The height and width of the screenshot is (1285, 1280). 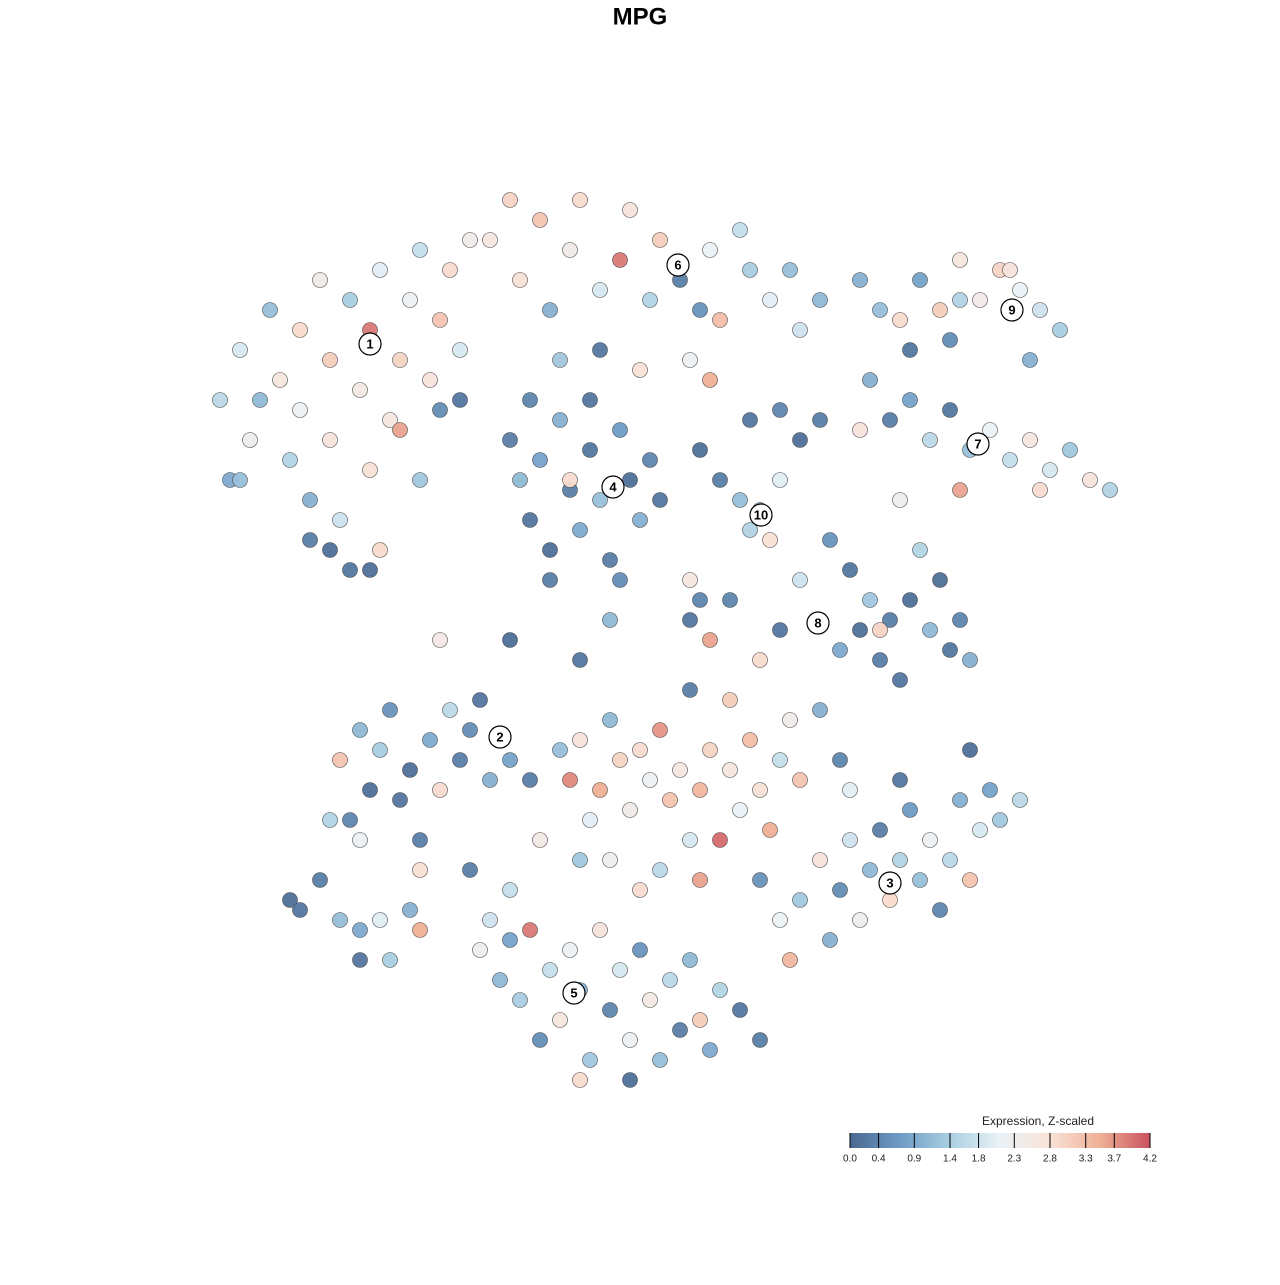 What do you see at coordinates (1050, 1159) in the screenshot?
I see `colorbar-tick-label: 2.8` at bounding box center [1050, 1159].